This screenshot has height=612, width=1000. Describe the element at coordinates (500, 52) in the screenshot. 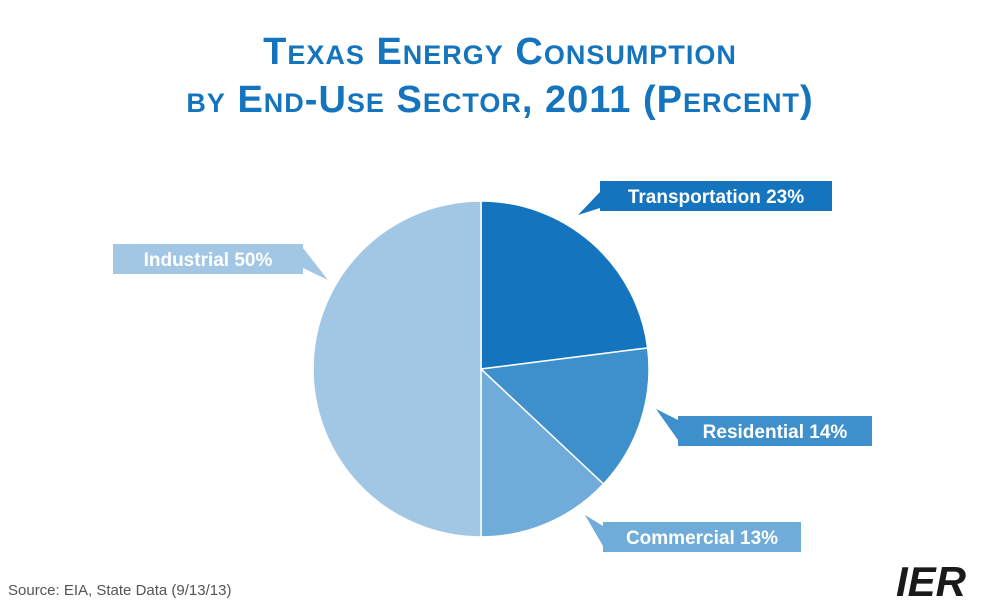

I see `chart-title-line-1: Texas Energy Consumption` at that location.